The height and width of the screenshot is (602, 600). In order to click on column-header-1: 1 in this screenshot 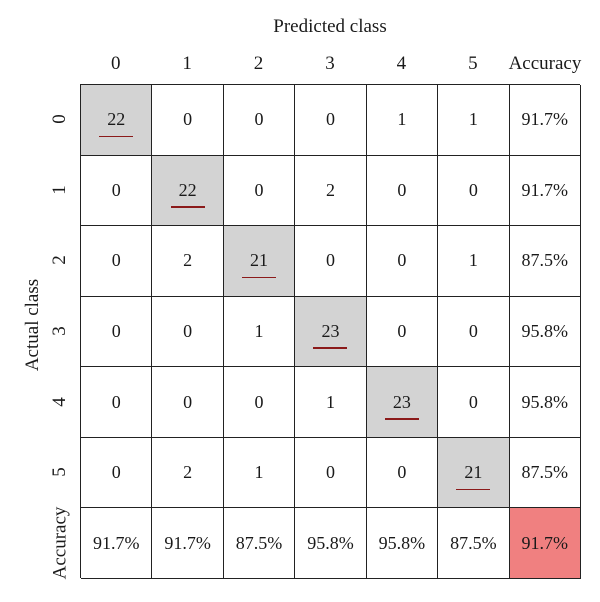, I will do `click(187, 63)`.